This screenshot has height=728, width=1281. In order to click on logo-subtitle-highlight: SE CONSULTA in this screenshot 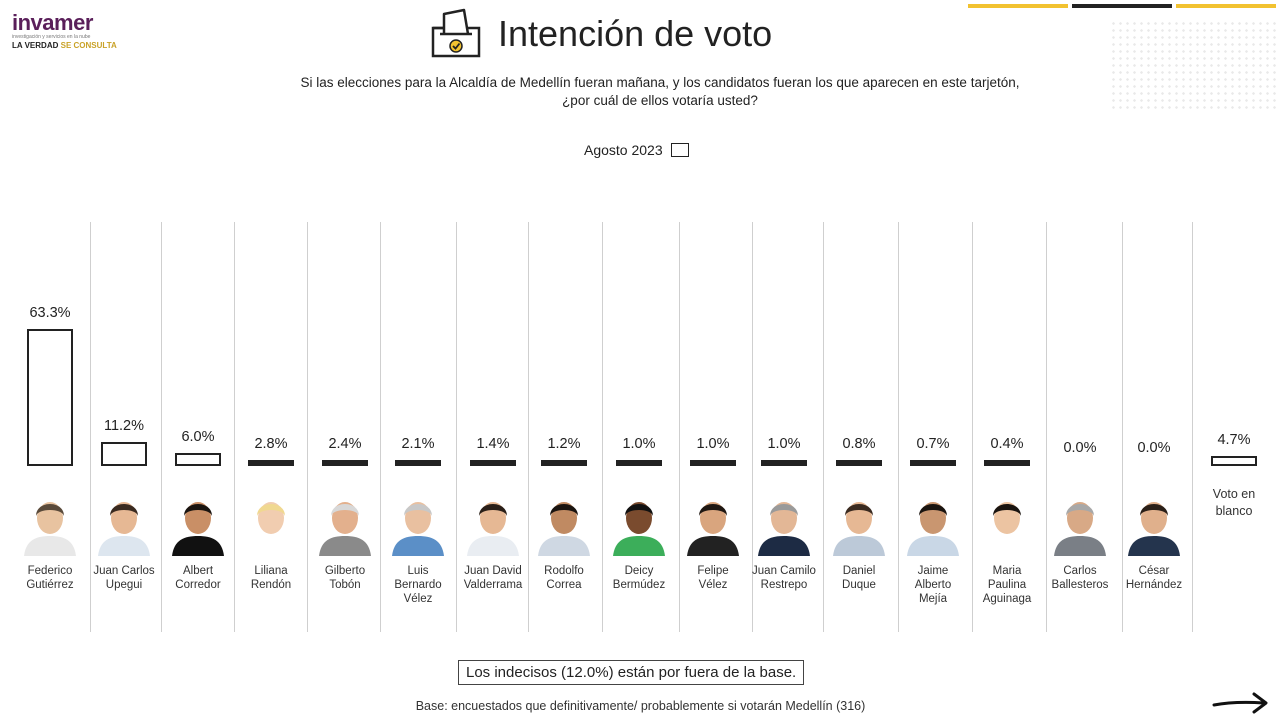, I will do `click(88, 45)`.